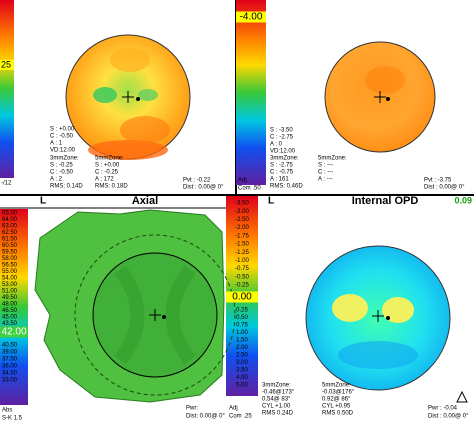  I want to click on label: S : +0.00, so click(107, 166).